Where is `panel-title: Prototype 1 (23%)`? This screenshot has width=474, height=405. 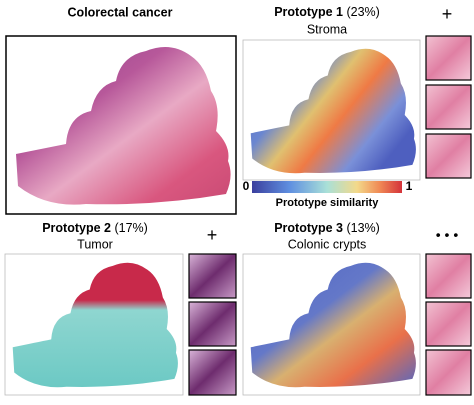 panel-title: Prototype 1 (23%) is located at coordinates (327, 12).